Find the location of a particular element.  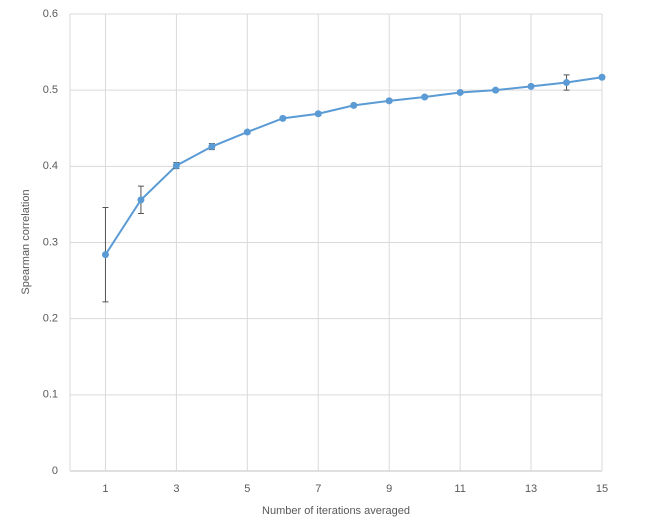

x-tick-label: 13 is located at coordinates (531, 489).